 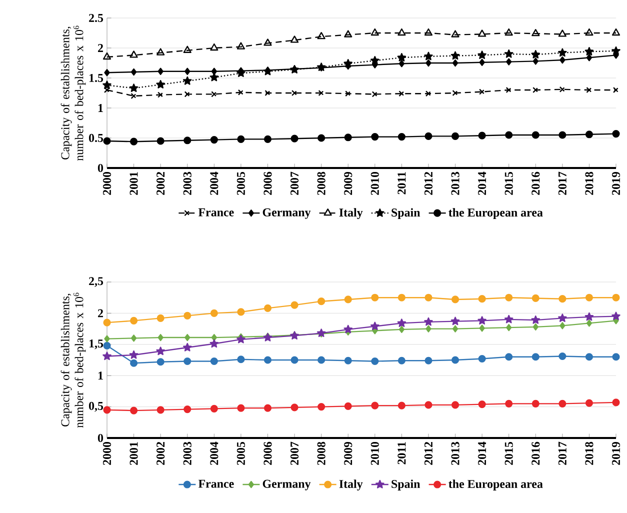 I want to click on y-tick-label: 2,5, so click(x=96, y=282).